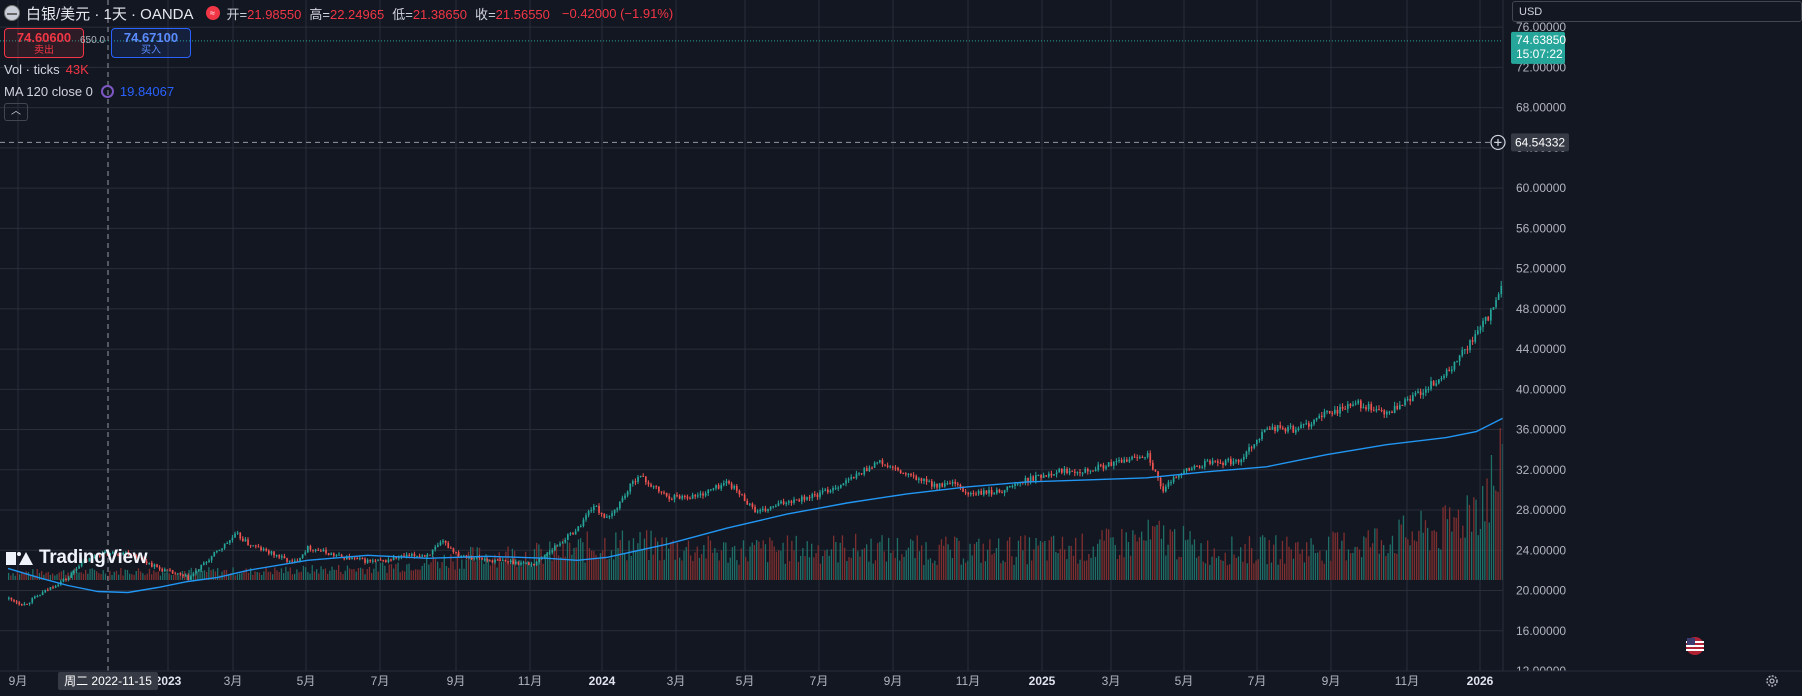 Image resolution: width=1802 pixels, height=696 pixels. Describe the element at coordinates (430, 14) in the screenshot. I see `ohlc-low: 低=21.38650` at that location.